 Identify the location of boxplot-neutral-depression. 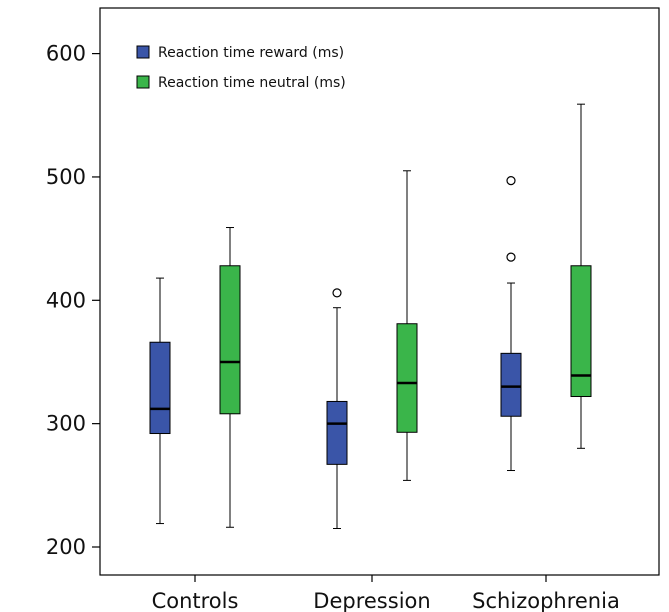
(407, 325).